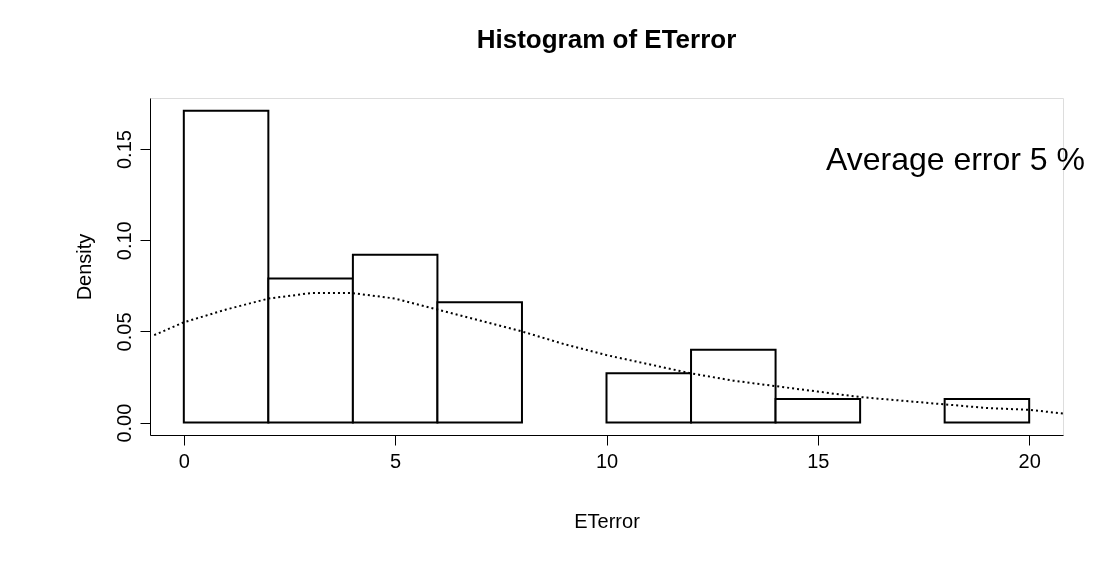 This screenshot has height=575, width=1095. What do you see at coordinates (606, 39) in the screenshot?
I see `chart-title: Histogram of ETerror` at bounding box center [606, 39].